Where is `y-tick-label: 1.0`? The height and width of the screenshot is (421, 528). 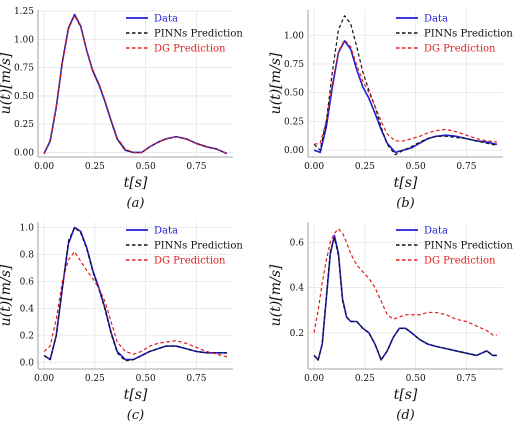
y-tick-label: 1.0 is located at coordinates (27, 228).